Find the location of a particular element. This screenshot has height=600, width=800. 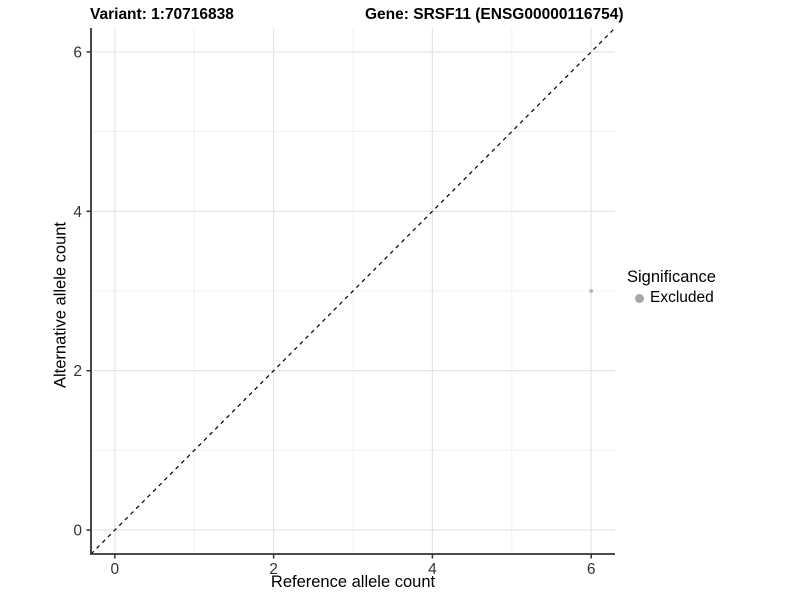

x-tick-label: 6 is located at coordinates (591, 569).